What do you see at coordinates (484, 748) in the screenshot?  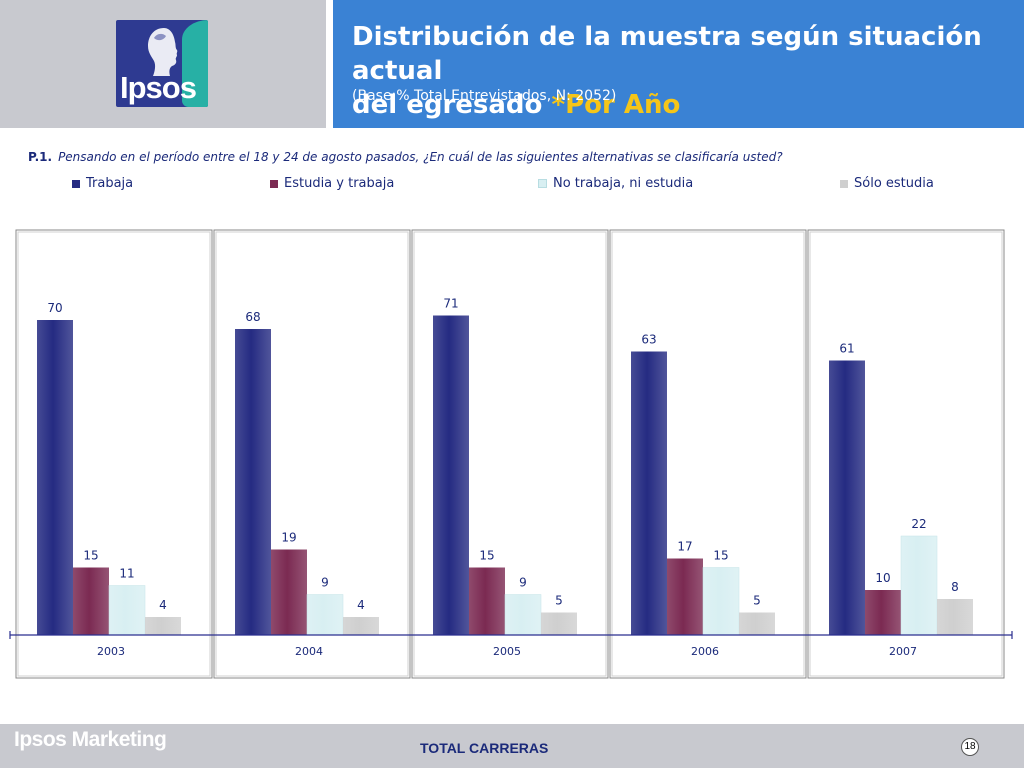 I see `footer-section-label: TOTAL CARRERAS` at bounding box center [484, 748].